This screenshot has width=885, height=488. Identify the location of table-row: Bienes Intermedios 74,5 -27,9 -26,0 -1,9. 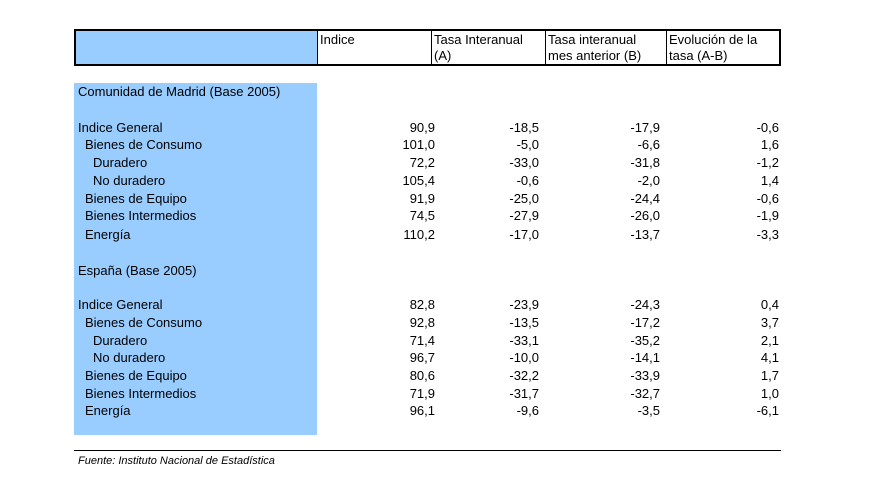
(427, 216).